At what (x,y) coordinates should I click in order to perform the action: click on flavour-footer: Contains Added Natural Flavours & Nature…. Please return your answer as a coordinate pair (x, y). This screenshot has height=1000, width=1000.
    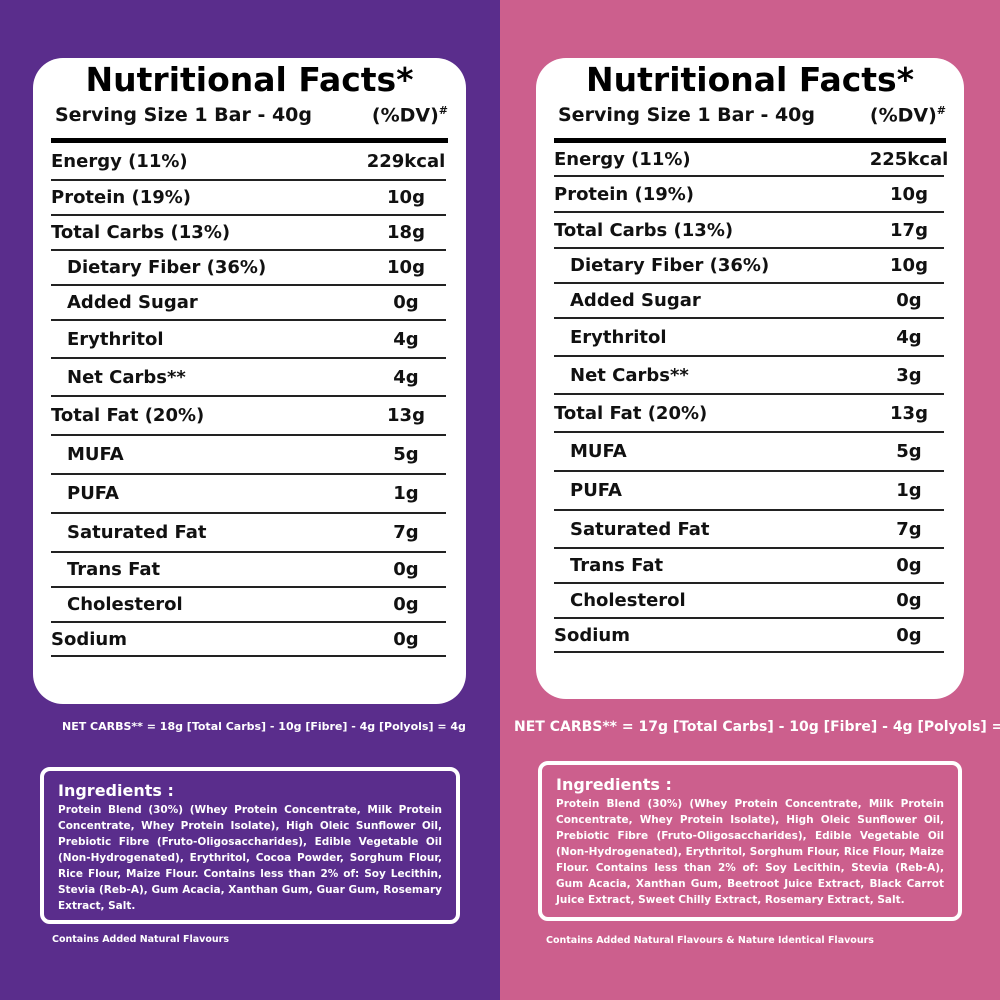
    Looking at the image, I should click on (710, 940).